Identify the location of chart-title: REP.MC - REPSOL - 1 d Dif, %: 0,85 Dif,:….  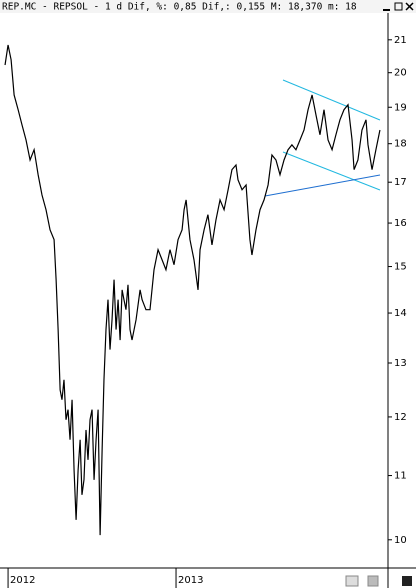
(179, 7).